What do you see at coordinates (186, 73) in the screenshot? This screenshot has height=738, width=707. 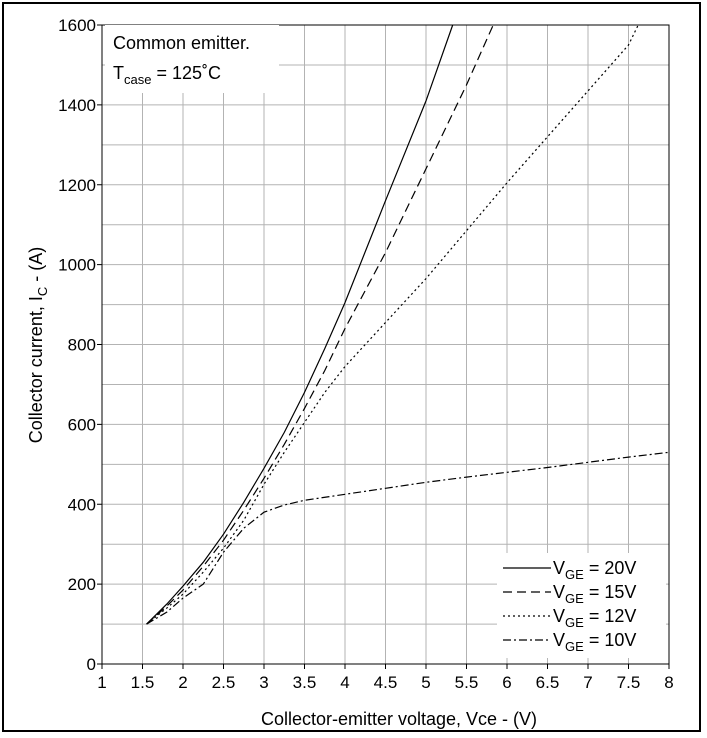 I see `annotation-t-value: = 125˚C` at bounding box center [186, 73].